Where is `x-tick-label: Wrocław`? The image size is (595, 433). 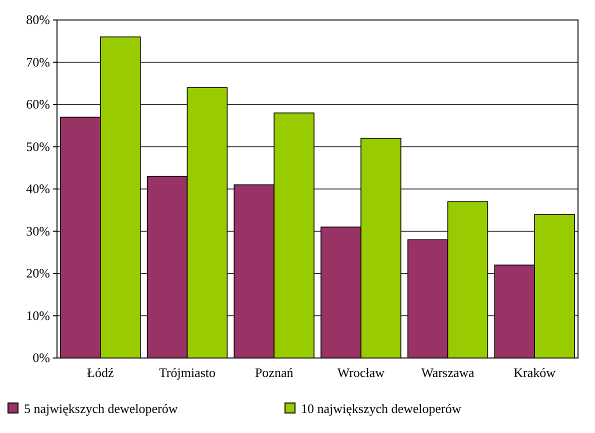 x-tick-label: Wrocław is located at coordinates (361, 372).